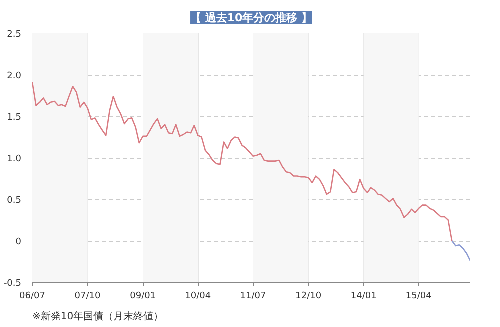 Image resolution: width=500 pixels, height=327 pixels. I want to click on y-tick-label: -0.5, so click(13, 284).